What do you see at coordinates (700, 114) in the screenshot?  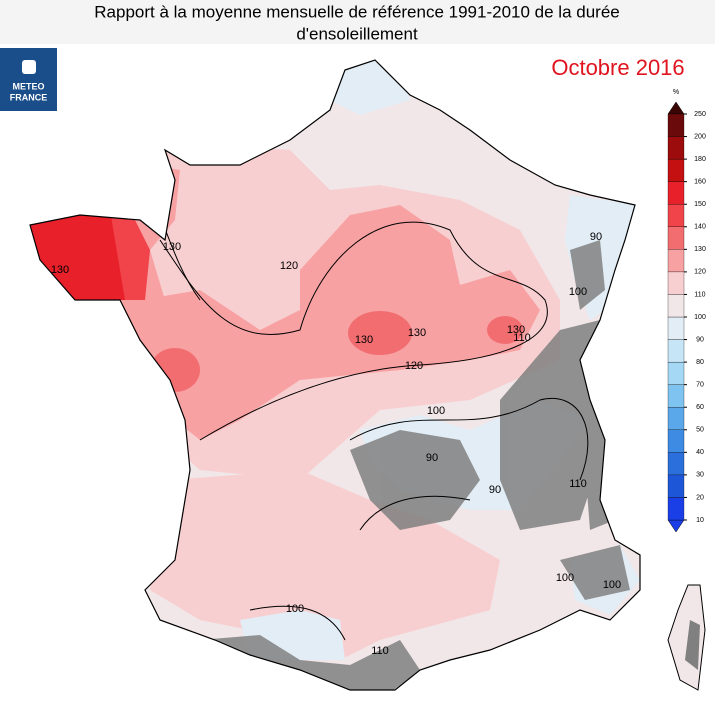 I see `colorbar-label: 250` at bounding box center [700, 114].